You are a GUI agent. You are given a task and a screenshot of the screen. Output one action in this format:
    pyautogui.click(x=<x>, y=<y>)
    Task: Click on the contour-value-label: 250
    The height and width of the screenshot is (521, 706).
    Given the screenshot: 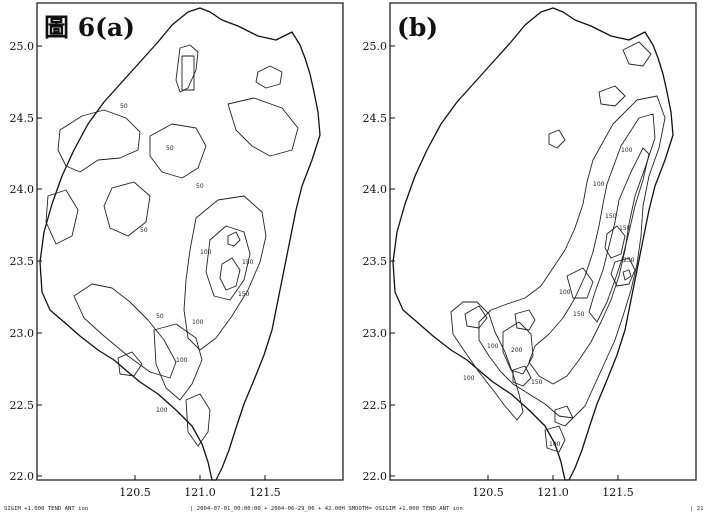 What is the action you would take?
    pyautogui.click(x=629, y=260)
    